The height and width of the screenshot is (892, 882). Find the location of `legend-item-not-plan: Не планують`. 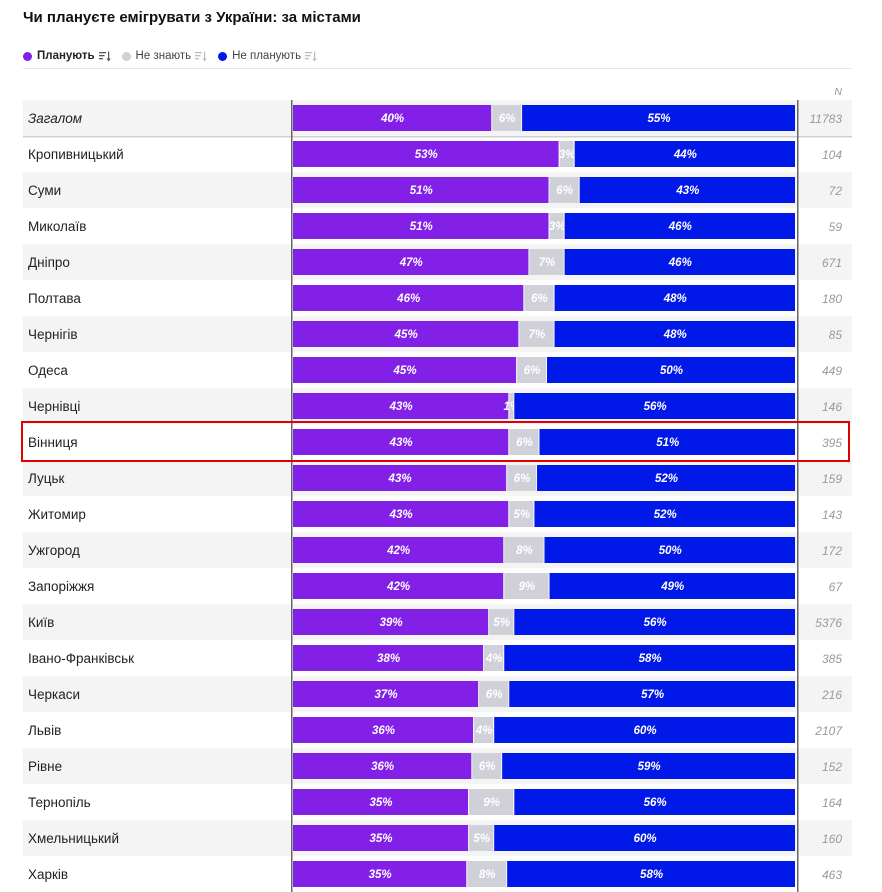

legend-item-not-plan: Не планують is located at coordinates (267, 56).